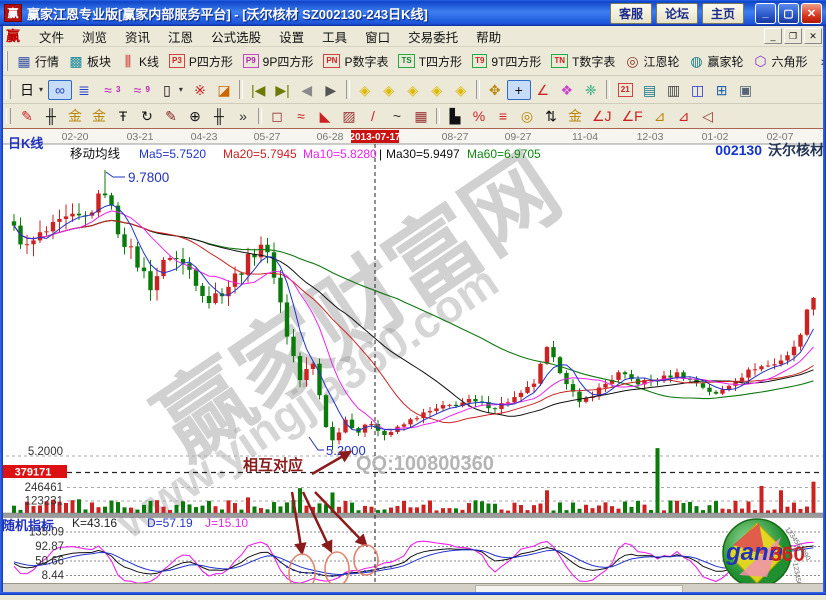 This screenshot has width=826, height=600. What do you see at coordinates (591, 90) in the screenshot?
I see `green-tool-button: ❈` at bounding box center [591, 90].